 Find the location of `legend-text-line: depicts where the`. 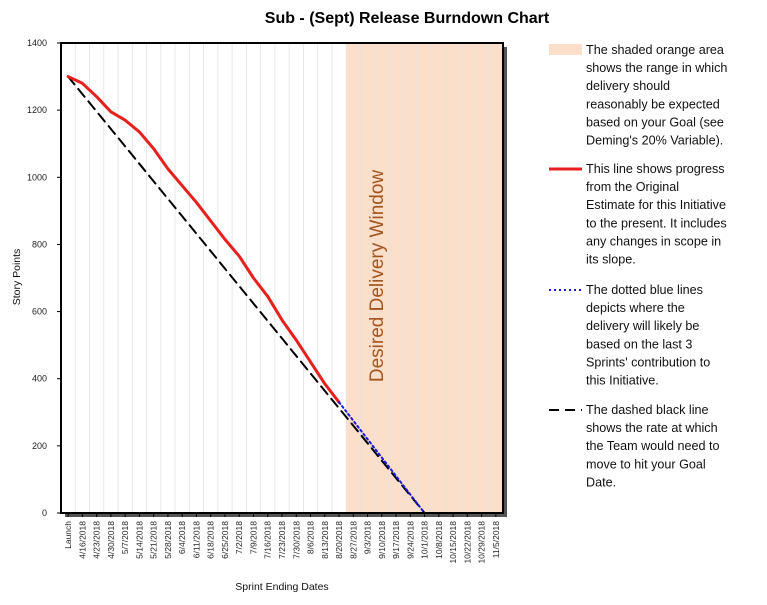

legend-text-line: depicts where the is located at coordinates (635, 308).